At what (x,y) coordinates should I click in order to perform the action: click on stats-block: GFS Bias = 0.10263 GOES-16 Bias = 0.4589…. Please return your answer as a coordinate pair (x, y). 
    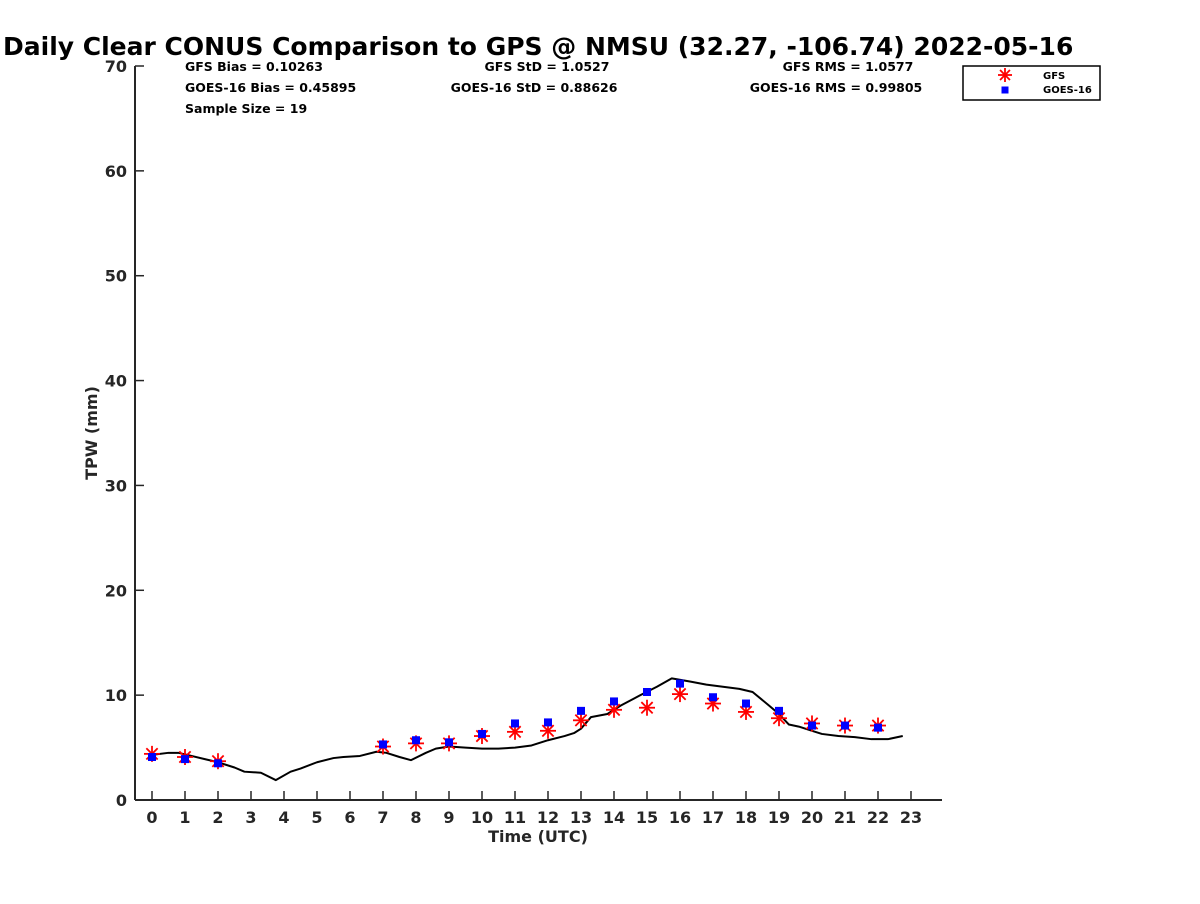
    Looking at the image, I should click on (553, 87).